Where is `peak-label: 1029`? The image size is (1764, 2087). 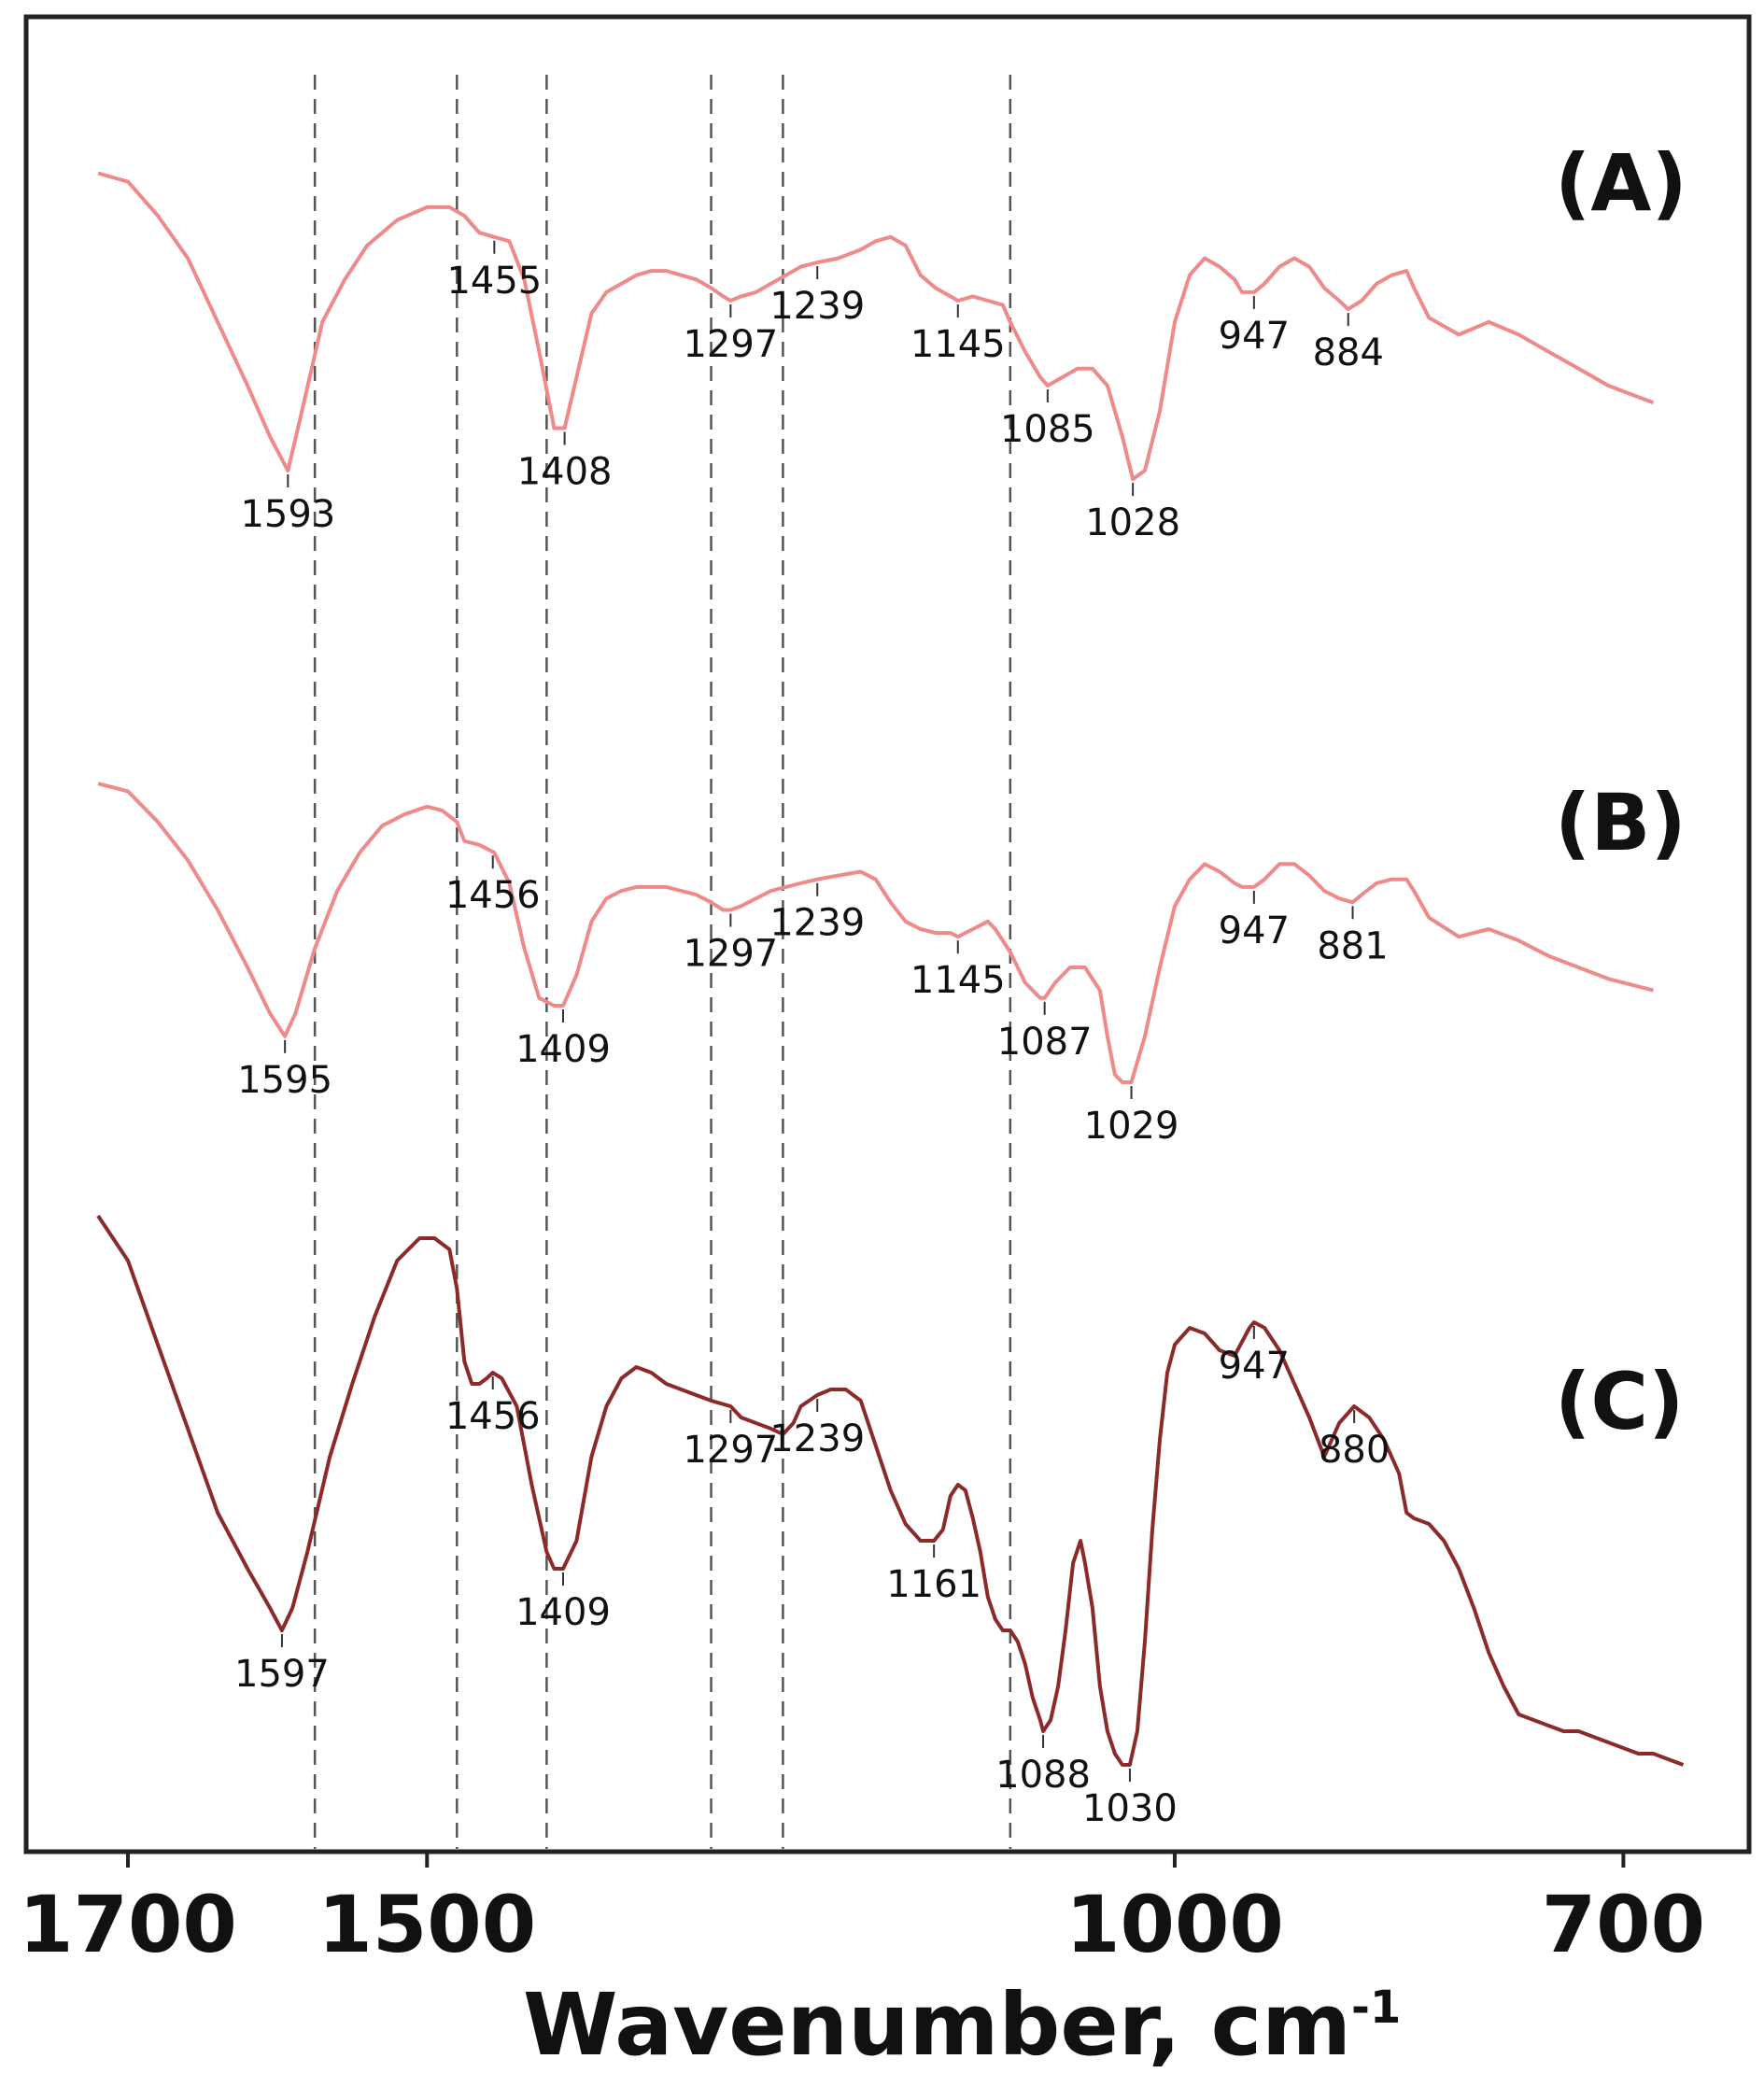
peak-label: 1029 is located at coordinates (1131, 1126).